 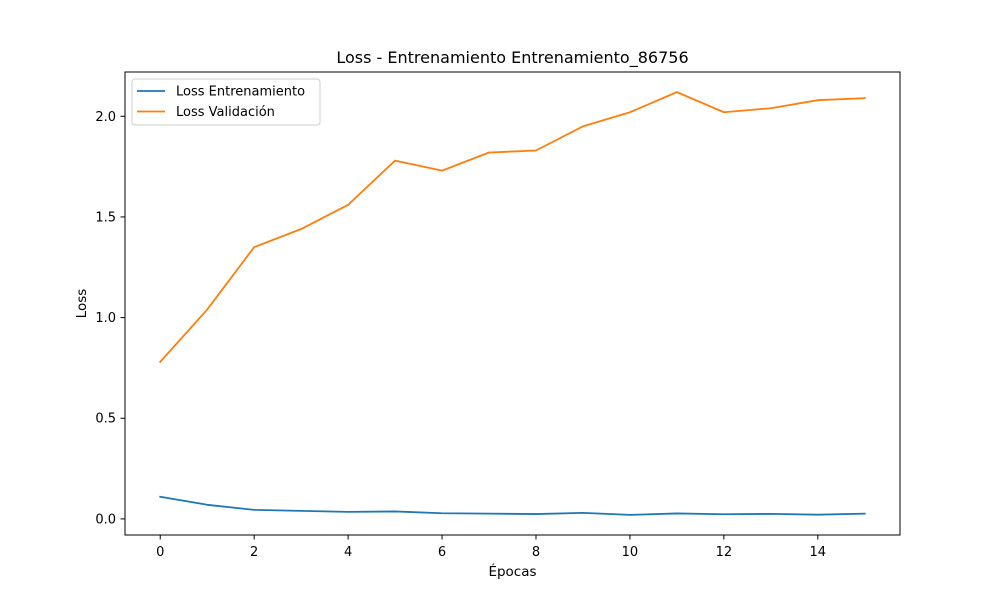 What do you see at coordinates (630, 552) in the screenshot?
I see `x-tick-label: 10` at bounding box center [630, 552].